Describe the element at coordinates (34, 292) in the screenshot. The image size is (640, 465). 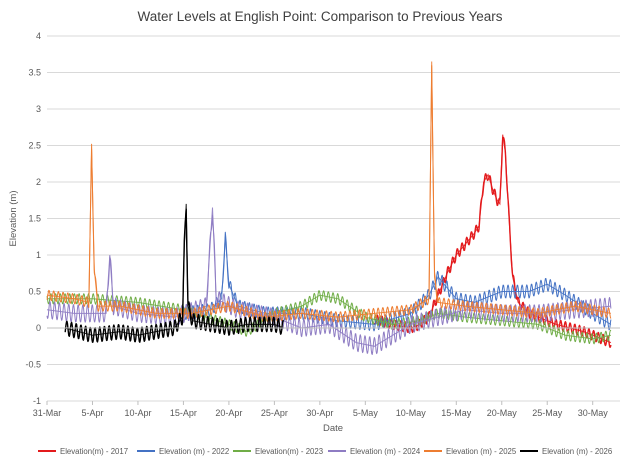
I see `y-tick-label: 0.5` at that location.